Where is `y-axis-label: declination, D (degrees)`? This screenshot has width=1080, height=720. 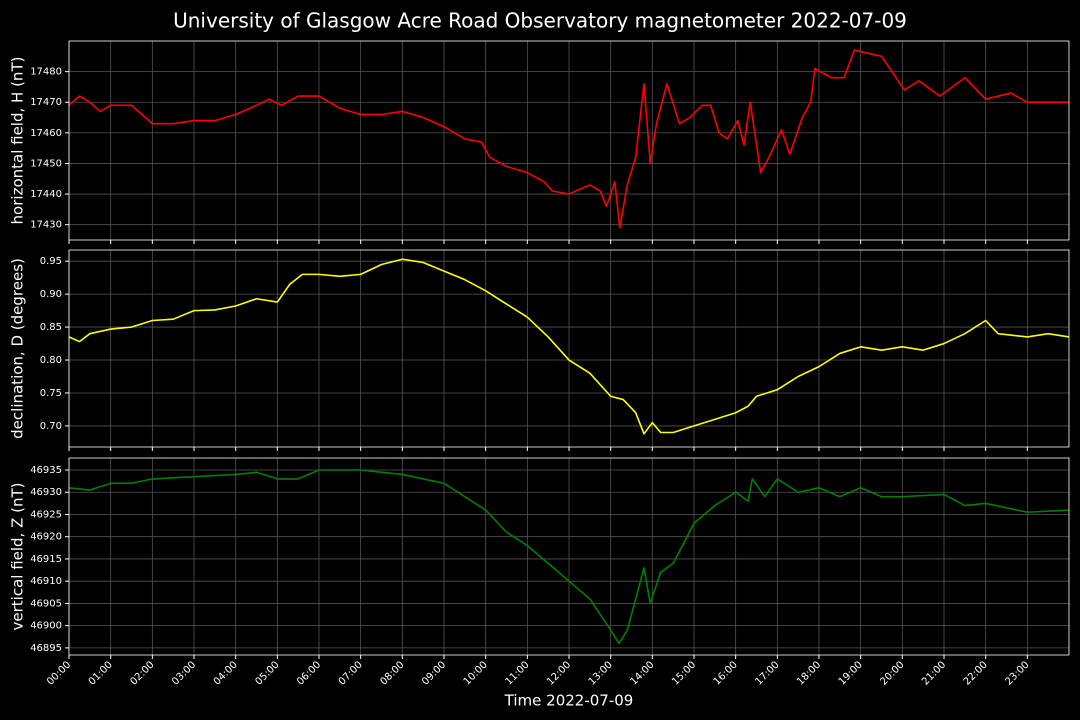 y-axis-label: declination, D (degrees) is located at coordinates (18, 348).